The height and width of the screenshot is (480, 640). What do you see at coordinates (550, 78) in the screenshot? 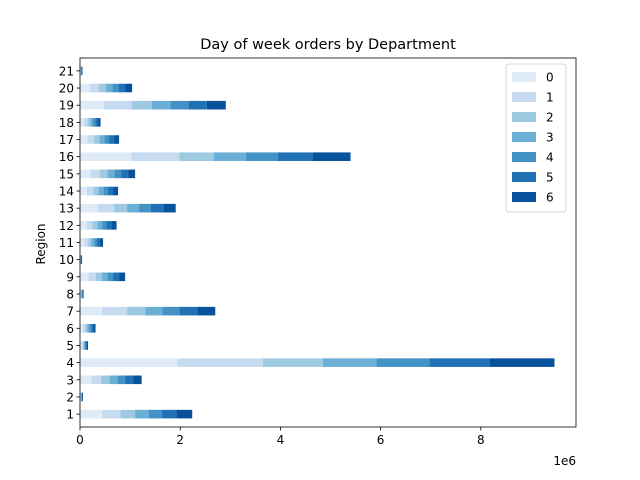
I see `legend-label-0: 0` at bounding box center [550, 78].